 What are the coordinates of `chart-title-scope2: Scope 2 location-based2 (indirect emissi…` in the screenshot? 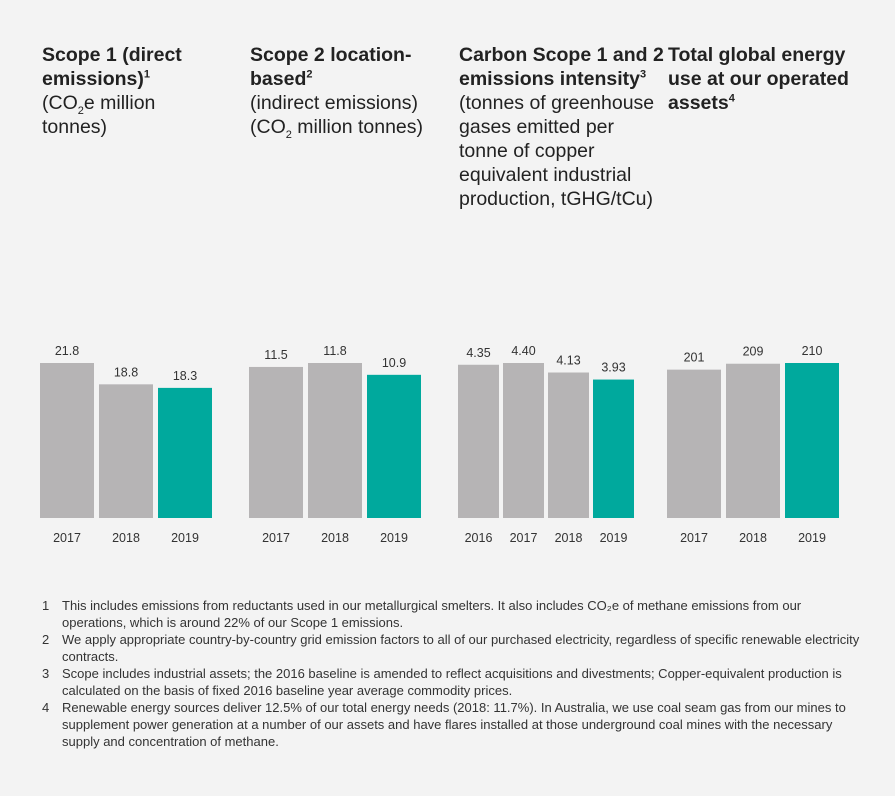 It's located at (342, 92).